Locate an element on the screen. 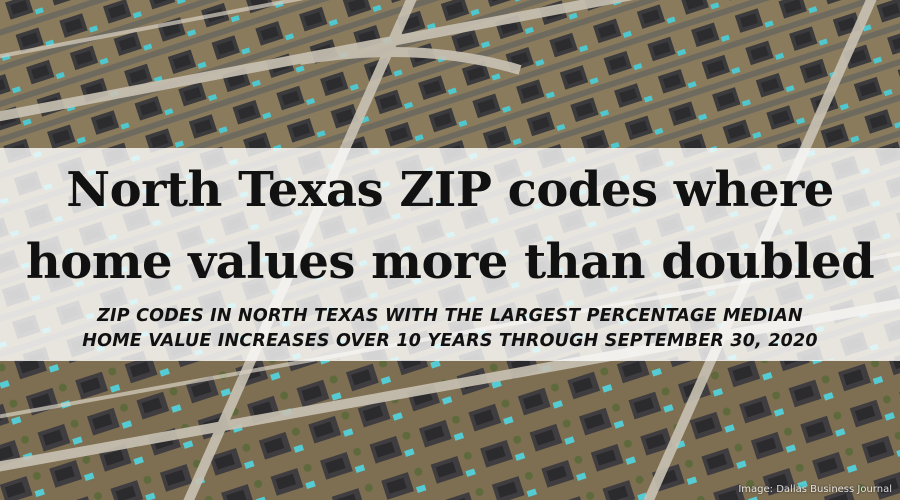 The width and height of the screenshot is (900, 500). headline-line-2: home values more than doubled is located at coordinates (450, 262).